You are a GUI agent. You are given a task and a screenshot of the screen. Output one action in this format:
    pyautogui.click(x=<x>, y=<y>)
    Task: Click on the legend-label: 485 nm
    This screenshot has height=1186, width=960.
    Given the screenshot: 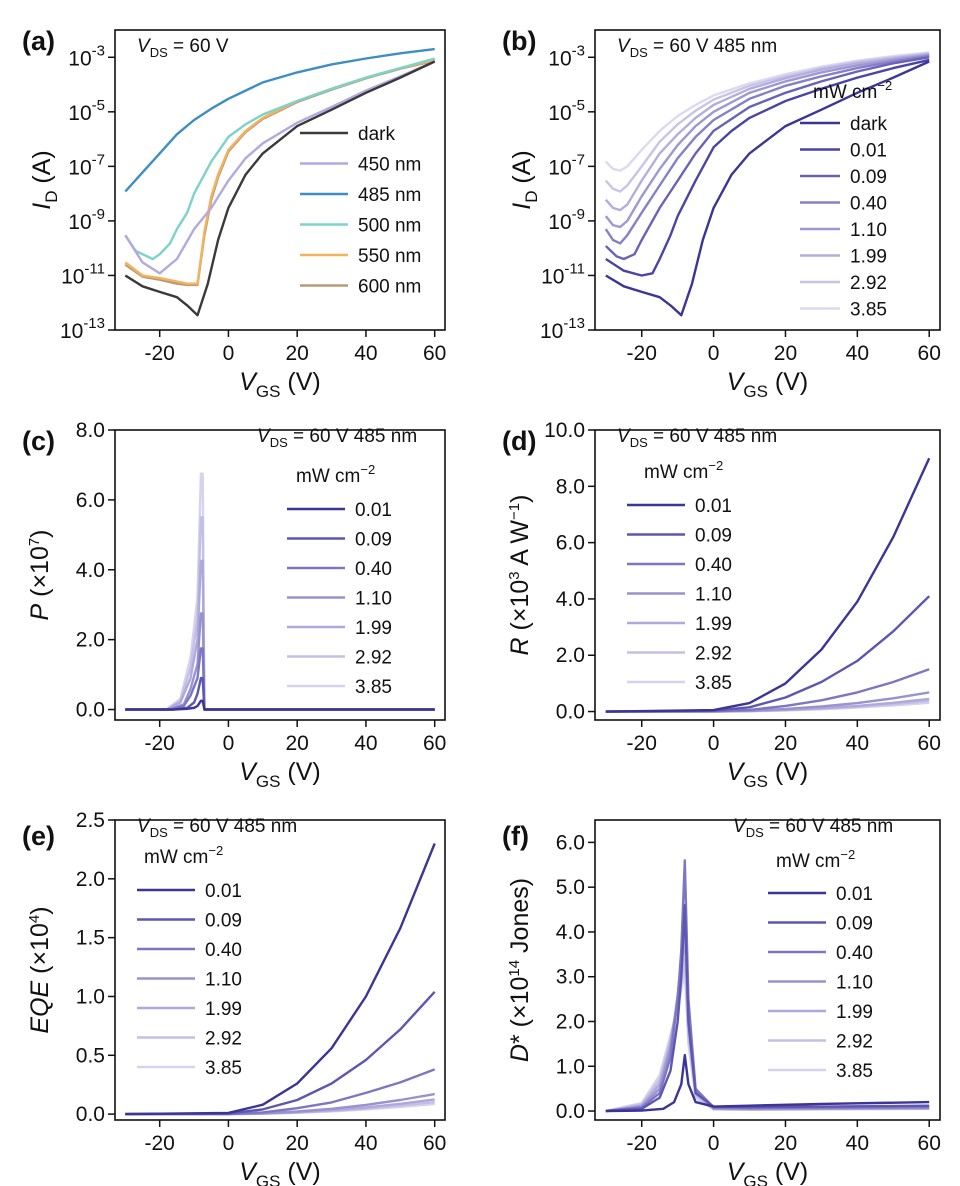 What is the action you would take?
    pyautogui.click(x=389, y=195)
    